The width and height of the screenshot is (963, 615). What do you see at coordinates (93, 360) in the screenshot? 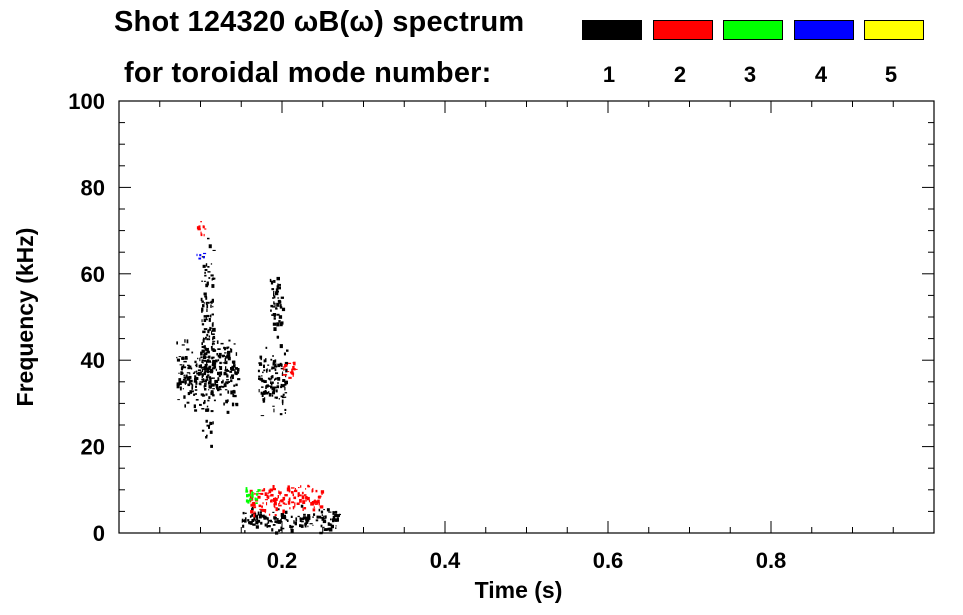
I see `y-tick-label: 40` at bounding box center [93, 360].